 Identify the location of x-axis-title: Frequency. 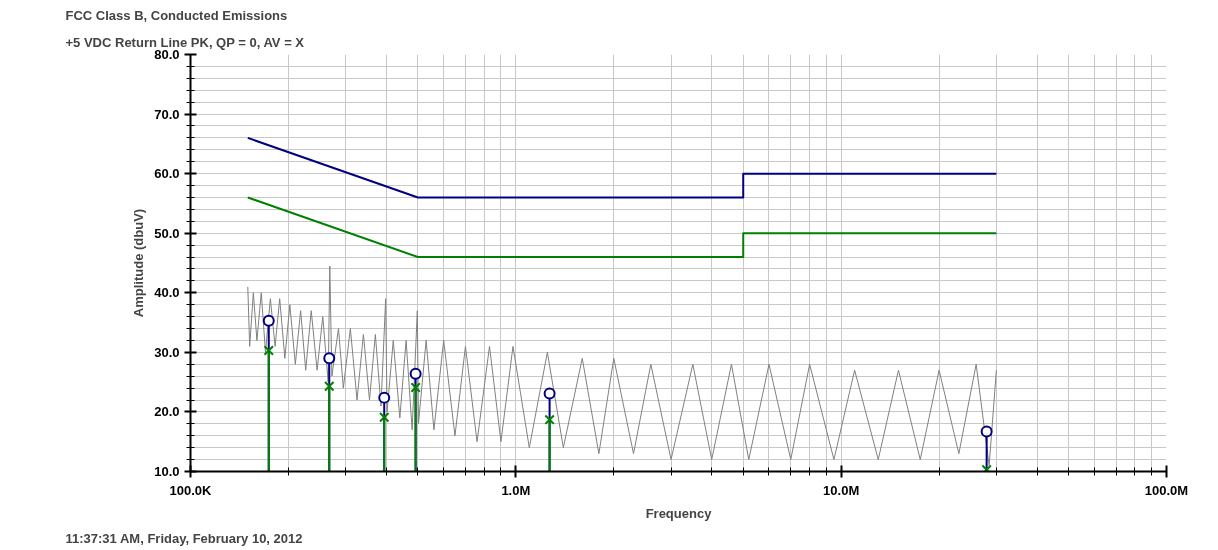
(679, 513).